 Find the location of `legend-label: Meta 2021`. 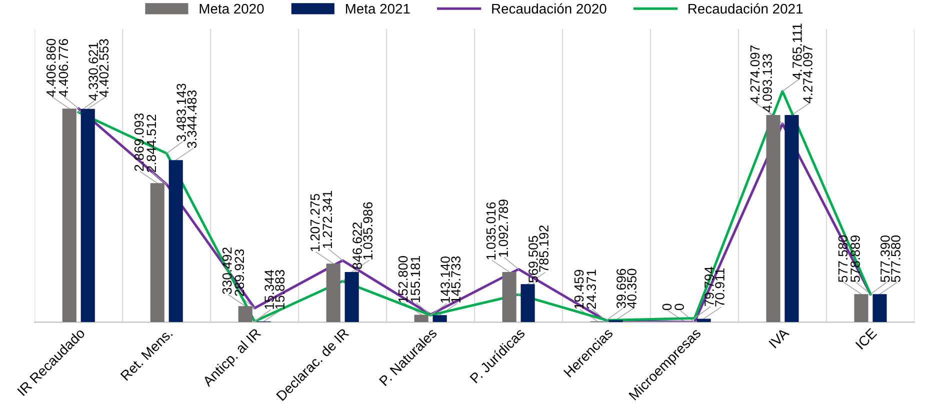

legend-label: Meta 2021 is located at coordinates (378, 9).